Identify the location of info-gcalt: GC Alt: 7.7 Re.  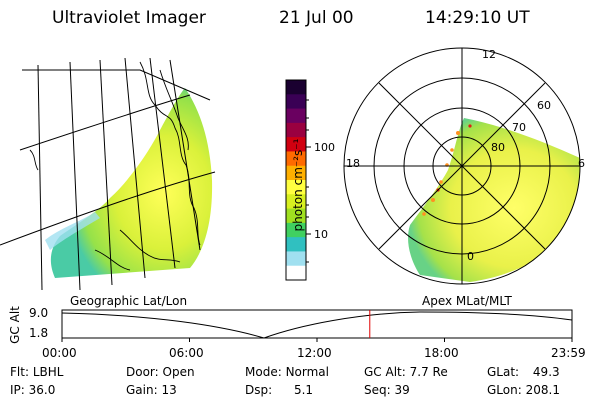
(406, 372).